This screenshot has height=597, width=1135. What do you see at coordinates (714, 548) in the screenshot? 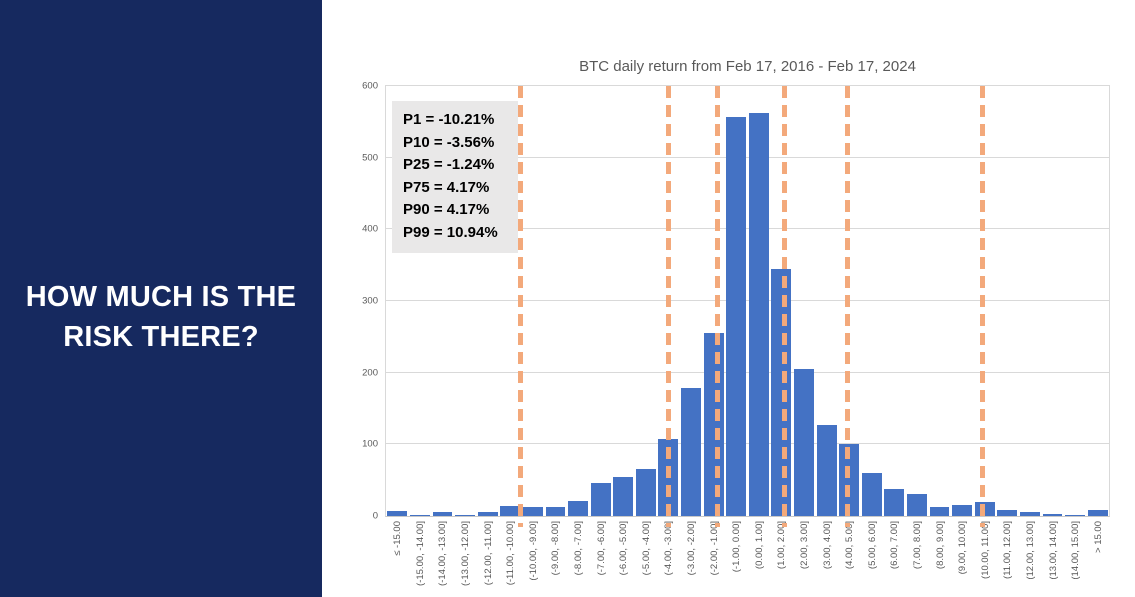
I see `x-axis-tick-label: (-2.00, -1.00]` at bounding box center [714, 548].